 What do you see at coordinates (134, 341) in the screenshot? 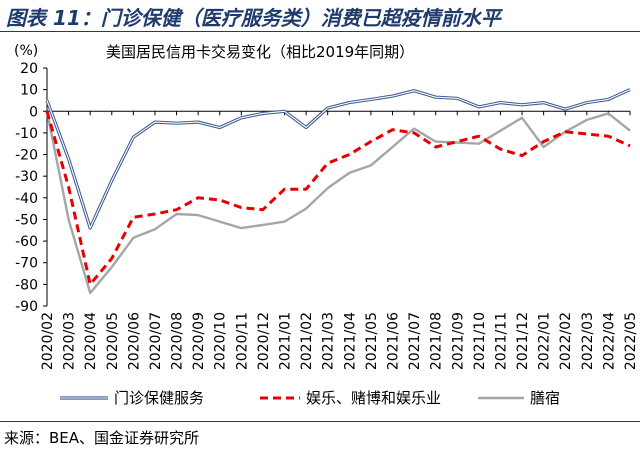
I see `x-tick-label: 2020/06` at bounding box center [134, 341].